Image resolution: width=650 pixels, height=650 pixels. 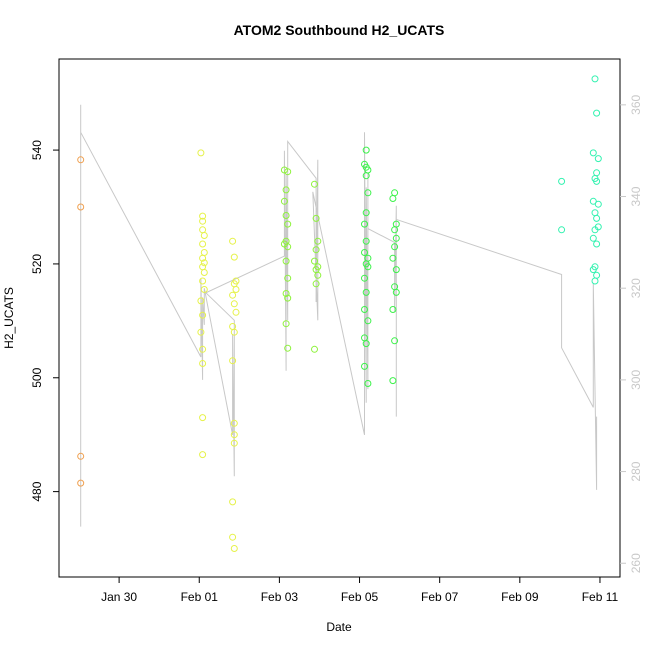 What do you see at coordinates (119, 597) in the screenshot?
I see `x-tick-label: Jan 30` at bounding box center [119, 597].